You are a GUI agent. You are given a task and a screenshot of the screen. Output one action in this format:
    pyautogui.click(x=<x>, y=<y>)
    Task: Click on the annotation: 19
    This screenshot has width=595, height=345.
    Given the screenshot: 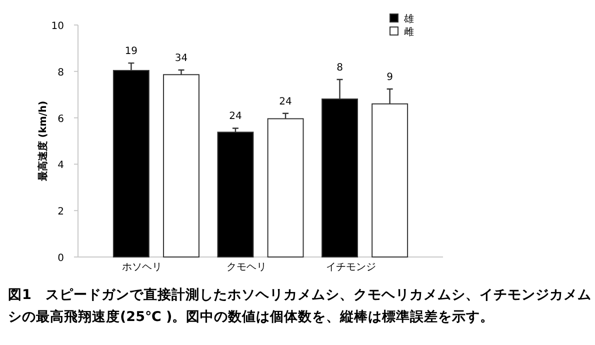 What is the action you would take?
    pyautogui.click(x=131, y=52)
    